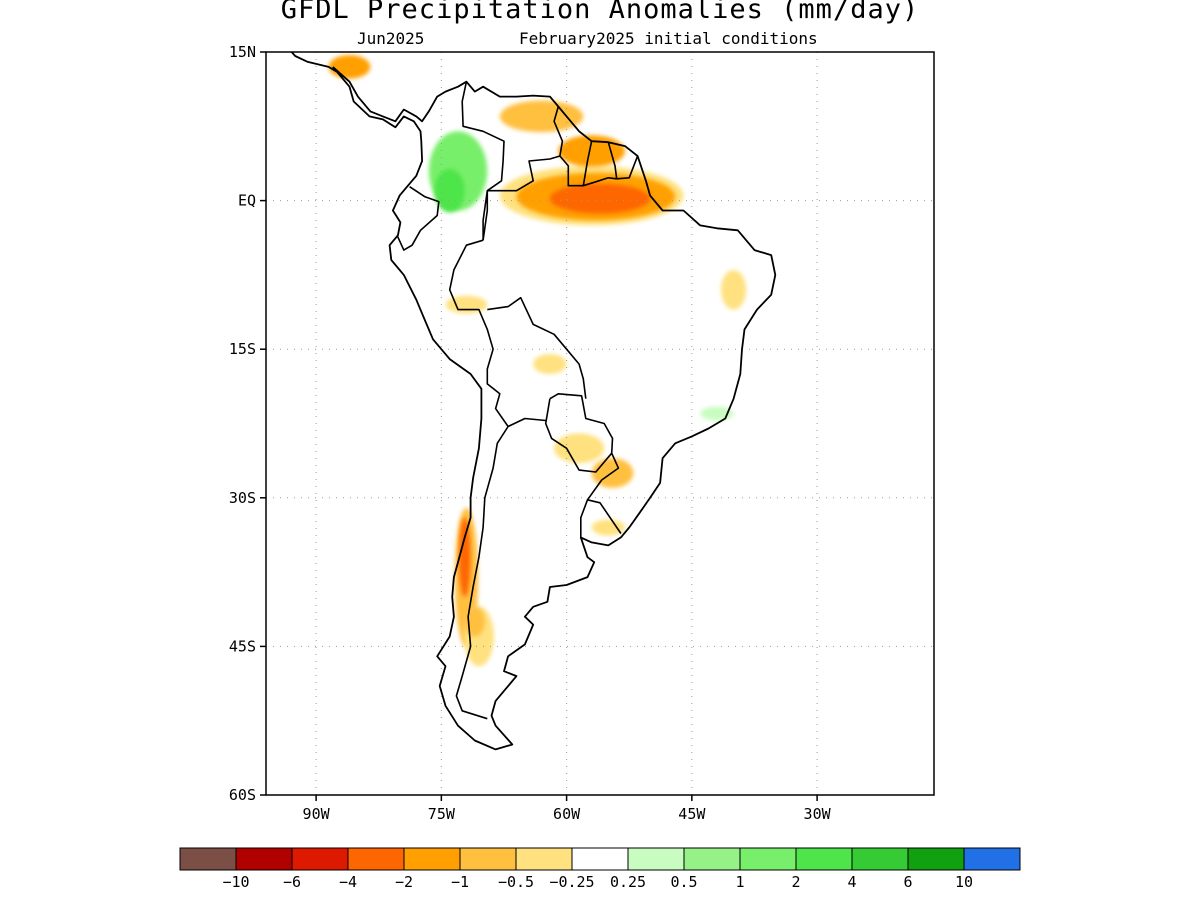 The image size is (1200, 900). What do you see at coordinates (851, 882) in the screenshot?
I see `legend-label: 4` at bounding box center [851, 882].